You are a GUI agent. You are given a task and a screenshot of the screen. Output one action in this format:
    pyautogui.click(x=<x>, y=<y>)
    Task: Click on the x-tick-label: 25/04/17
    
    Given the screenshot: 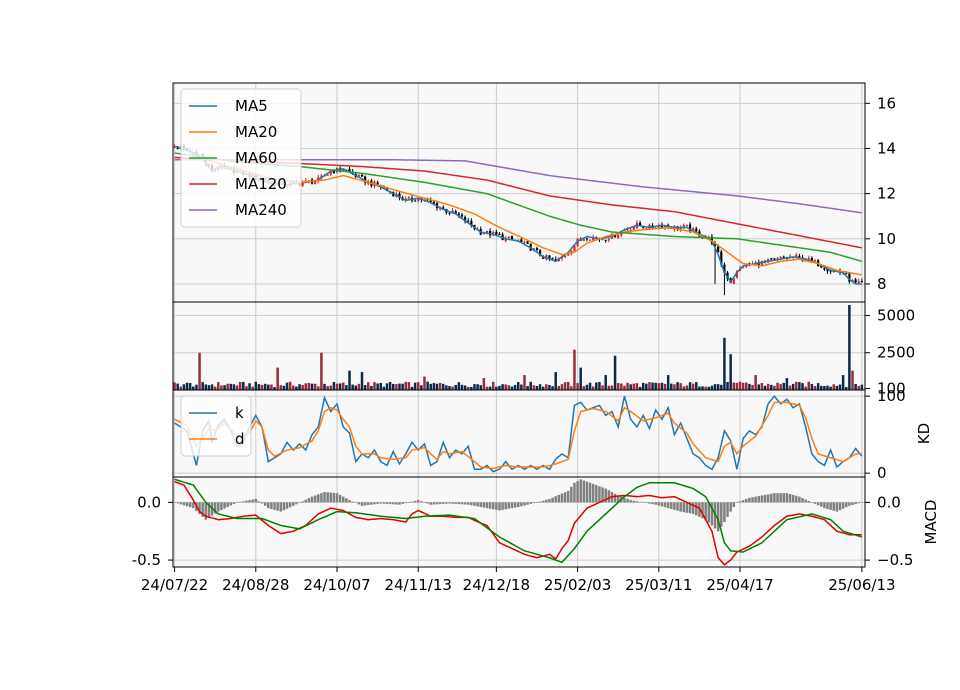 What is the action you would take?
    pyautogui.click(x=739, y=585)
    